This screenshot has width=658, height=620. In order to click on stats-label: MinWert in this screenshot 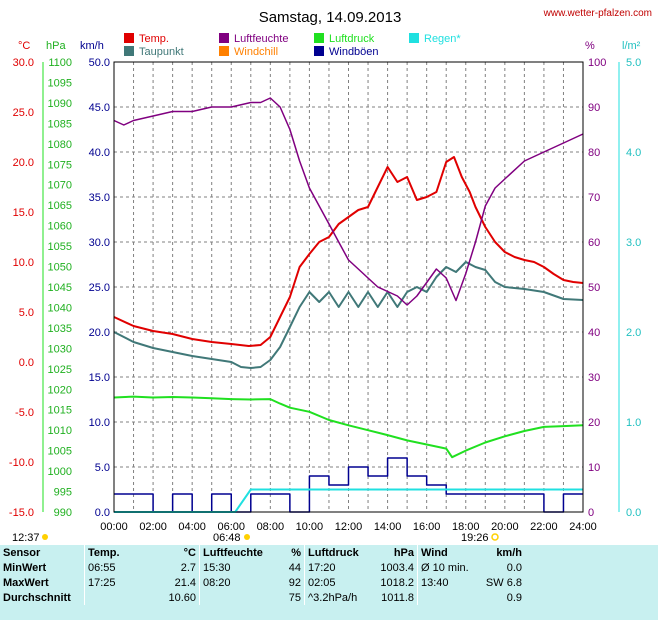, I will do `click(25, 567)`.